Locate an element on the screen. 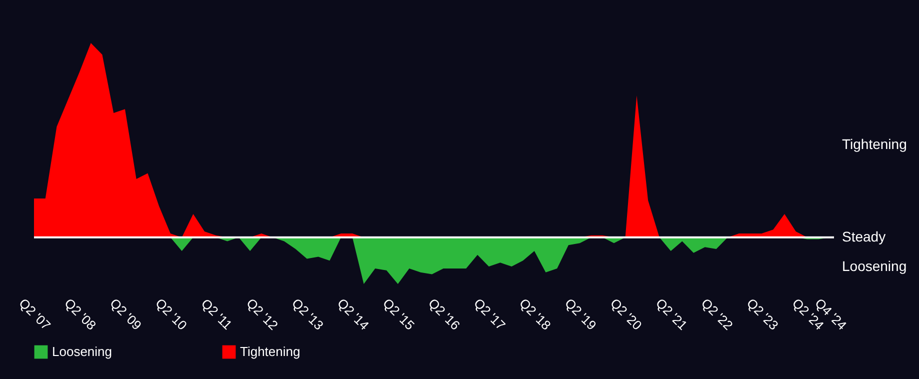 The image size is (919, 379). x-tick-label: Q2 '10 is located at coordinates (171, 314).